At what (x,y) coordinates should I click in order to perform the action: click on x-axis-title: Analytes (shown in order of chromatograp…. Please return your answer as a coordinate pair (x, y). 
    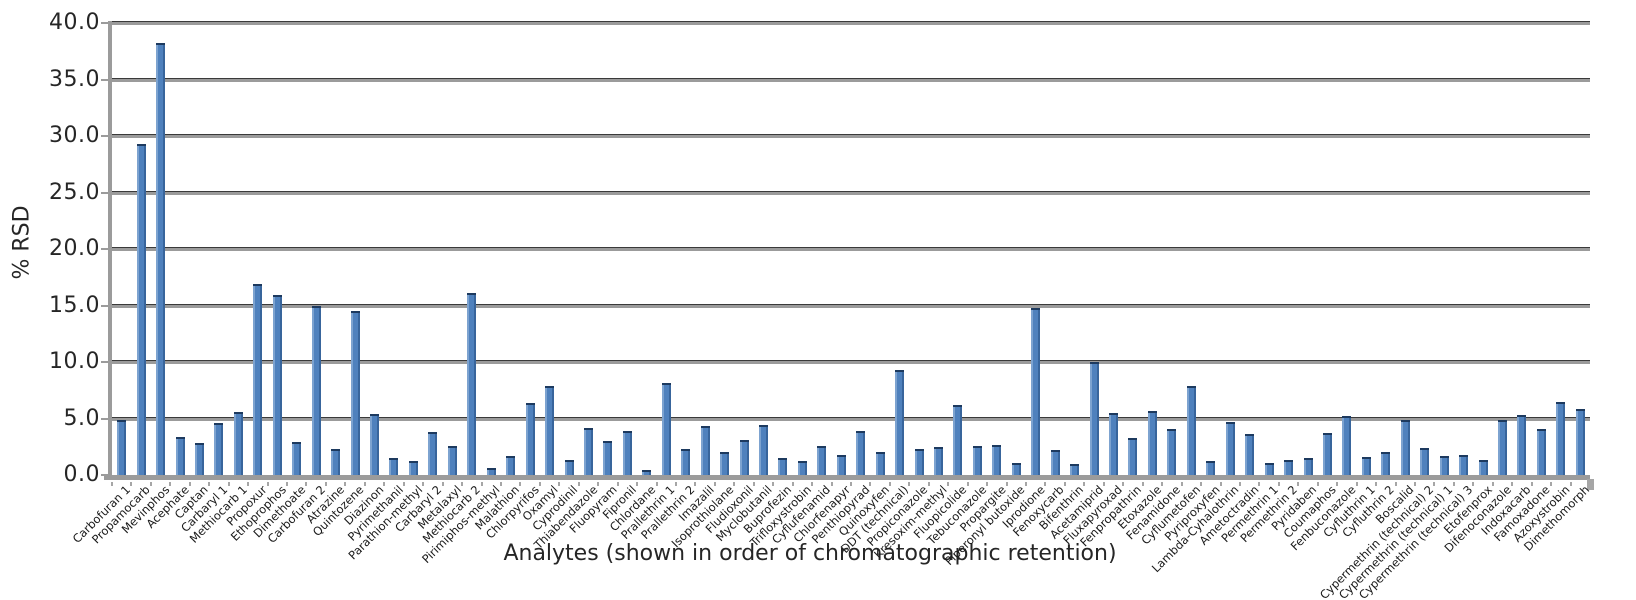
    Looking at the image, I should click on (810, 553).